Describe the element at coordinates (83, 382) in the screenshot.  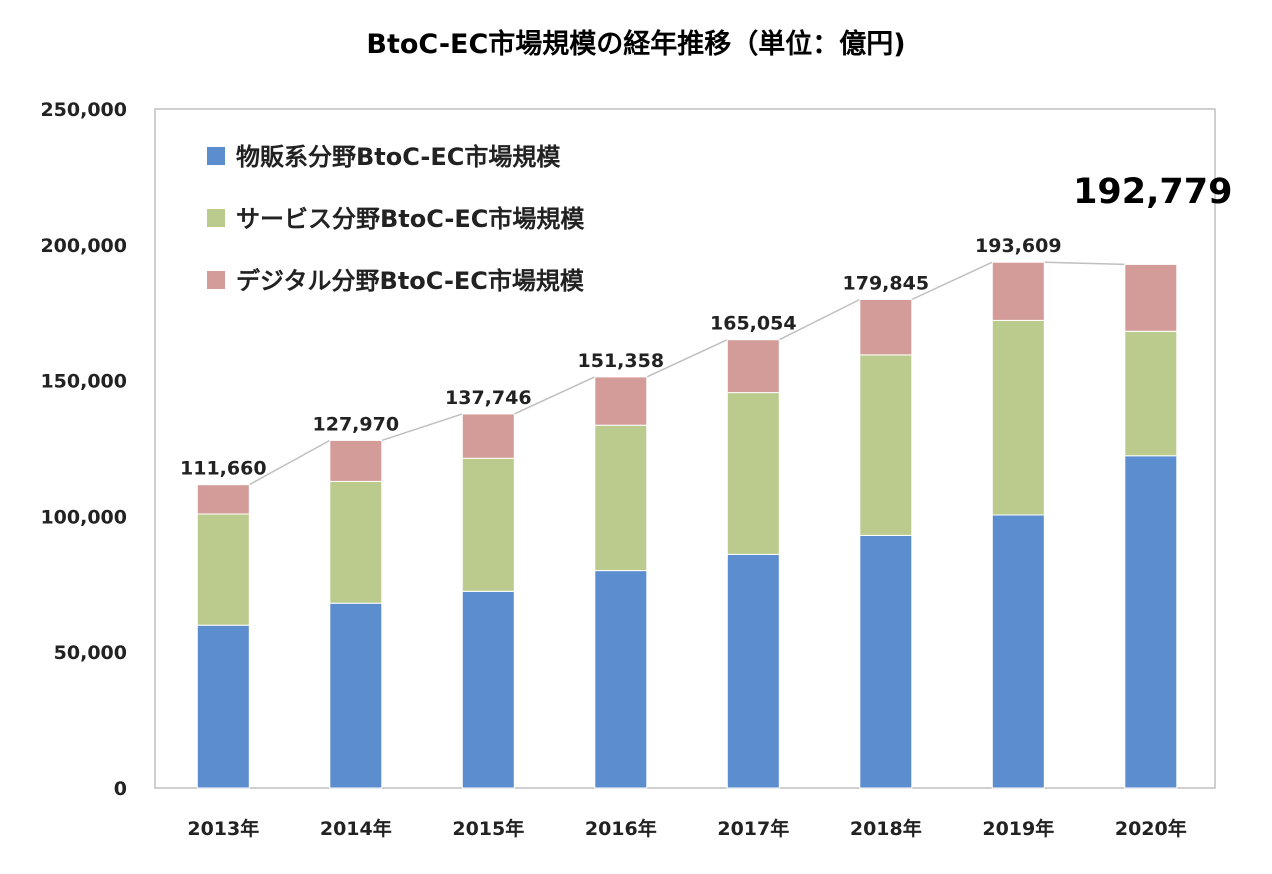
I see `y-tick-label-4: 150,000` at that location.